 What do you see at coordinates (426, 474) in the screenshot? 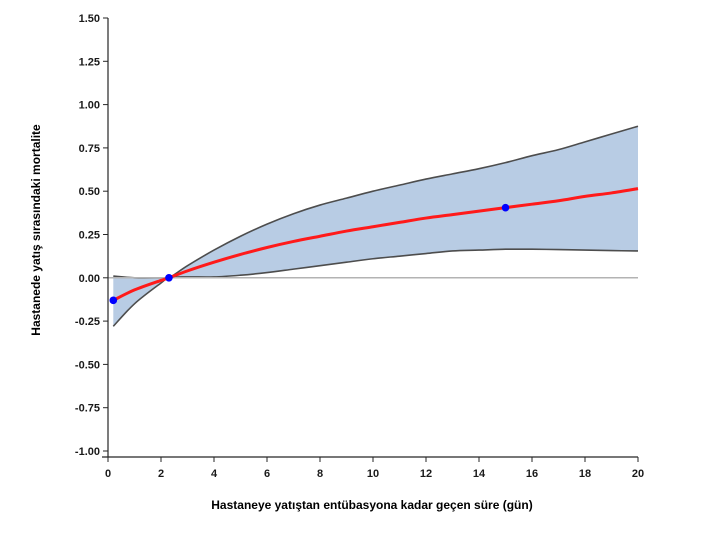
I see `x-tick-label: 12` at bounding box center [426, 474].